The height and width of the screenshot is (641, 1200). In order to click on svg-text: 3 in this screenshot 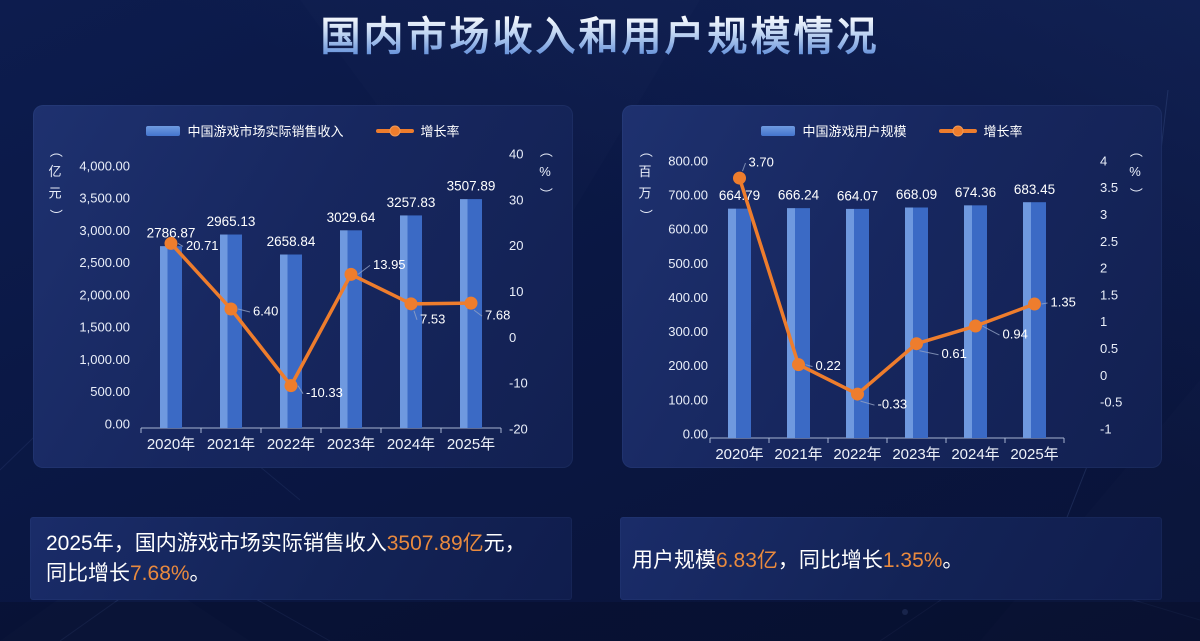, I will do `click(1103, 214)`.